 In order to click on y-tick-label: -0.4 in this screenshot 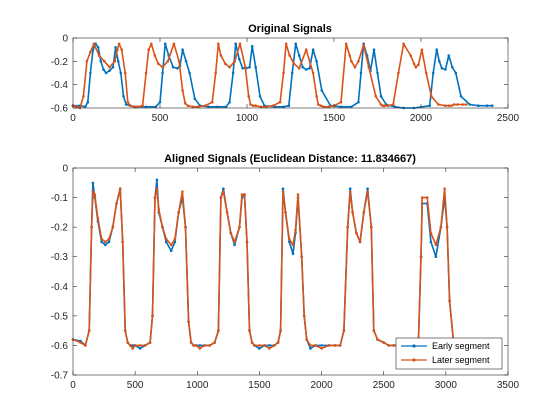, I will do `click(60, 287)`.